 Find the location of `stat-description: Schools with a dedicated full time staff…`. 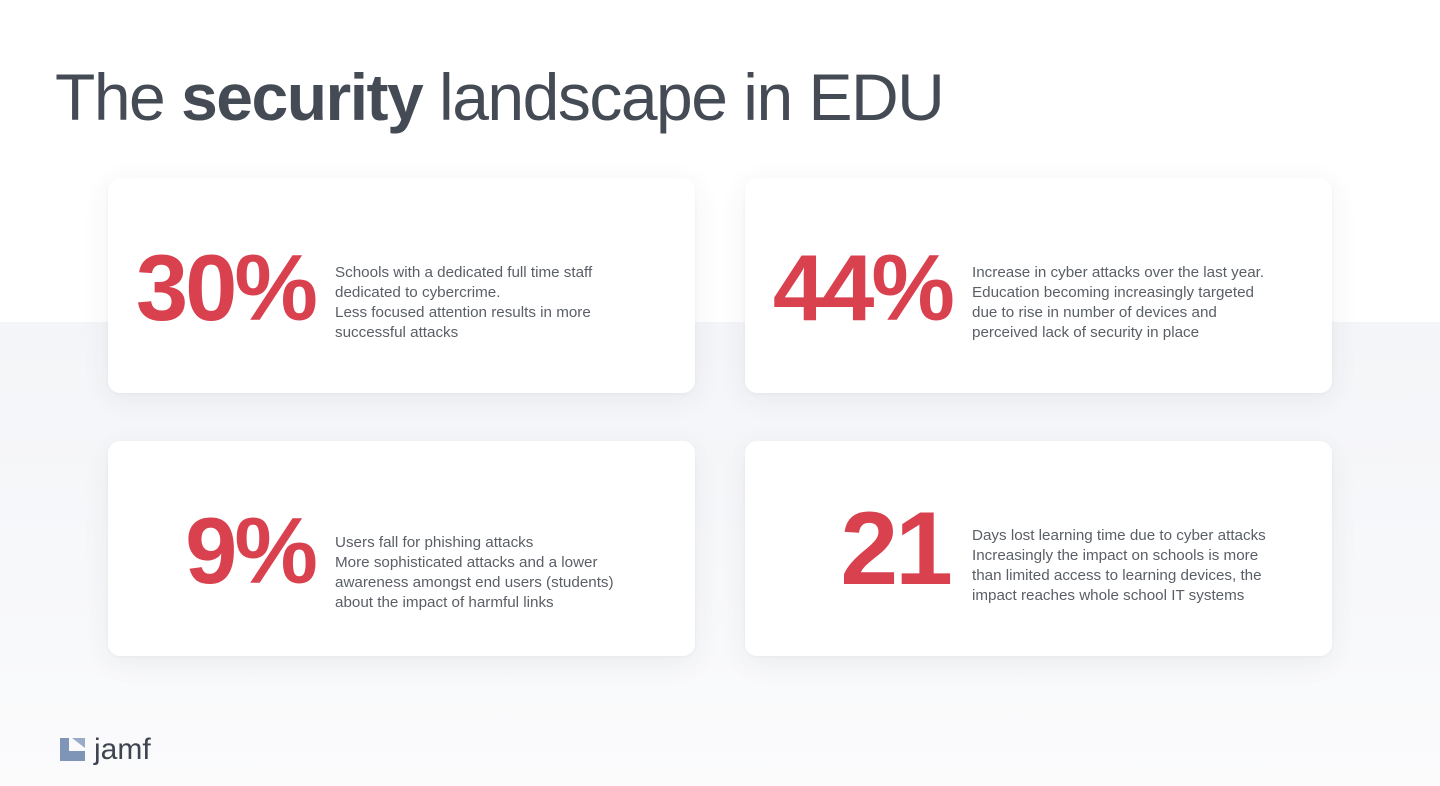

stat-description: Schools with a dedicated full time staff… is located at coordinates (485, 303).